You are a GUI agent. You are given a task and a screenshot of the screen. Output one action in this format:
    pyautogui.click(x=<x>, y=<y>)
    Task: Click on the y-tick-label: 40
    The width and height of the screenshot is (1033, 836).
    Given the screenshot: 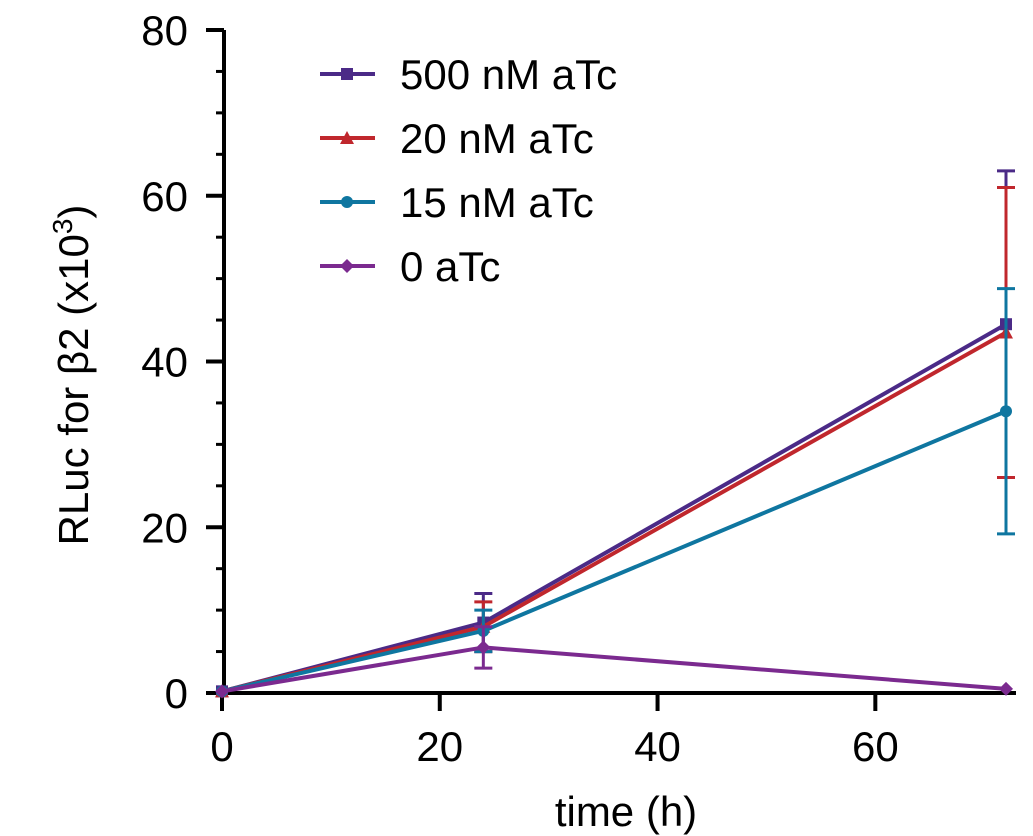 What is the action you would take?
    pyautogui.click(x=164, y=362)
    